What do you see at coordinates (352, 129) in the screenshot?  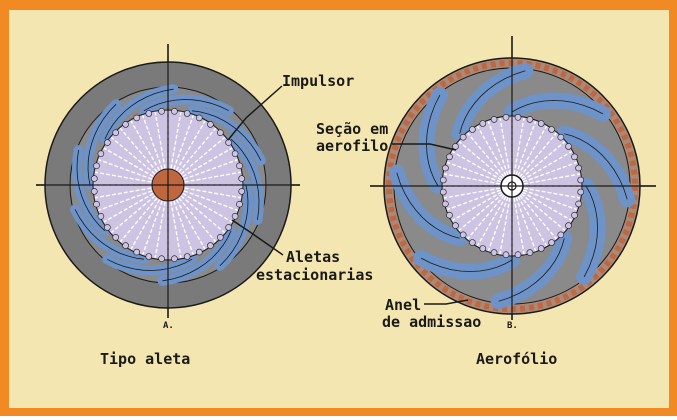 I see `airfoil-label-line1: Seção em` at bounding box center [352, 129].